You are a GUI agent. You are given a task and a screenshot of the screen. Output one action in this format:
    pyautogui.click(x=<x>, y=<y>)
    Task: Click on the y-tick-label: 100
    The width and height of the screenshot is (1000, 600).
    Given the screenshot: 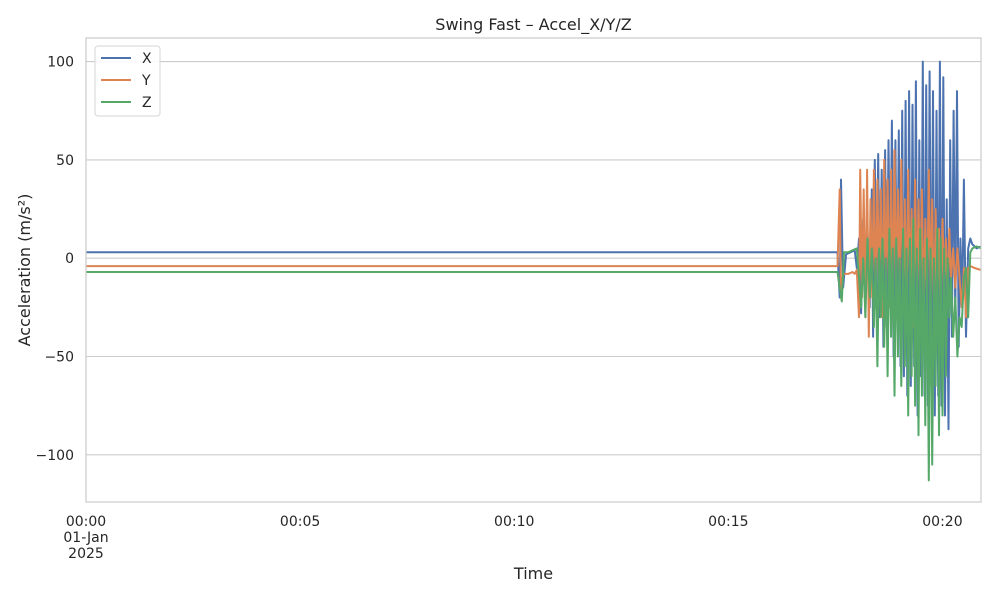 What is the action you would take?
    pyautogui.click(x=60, y=63)
    